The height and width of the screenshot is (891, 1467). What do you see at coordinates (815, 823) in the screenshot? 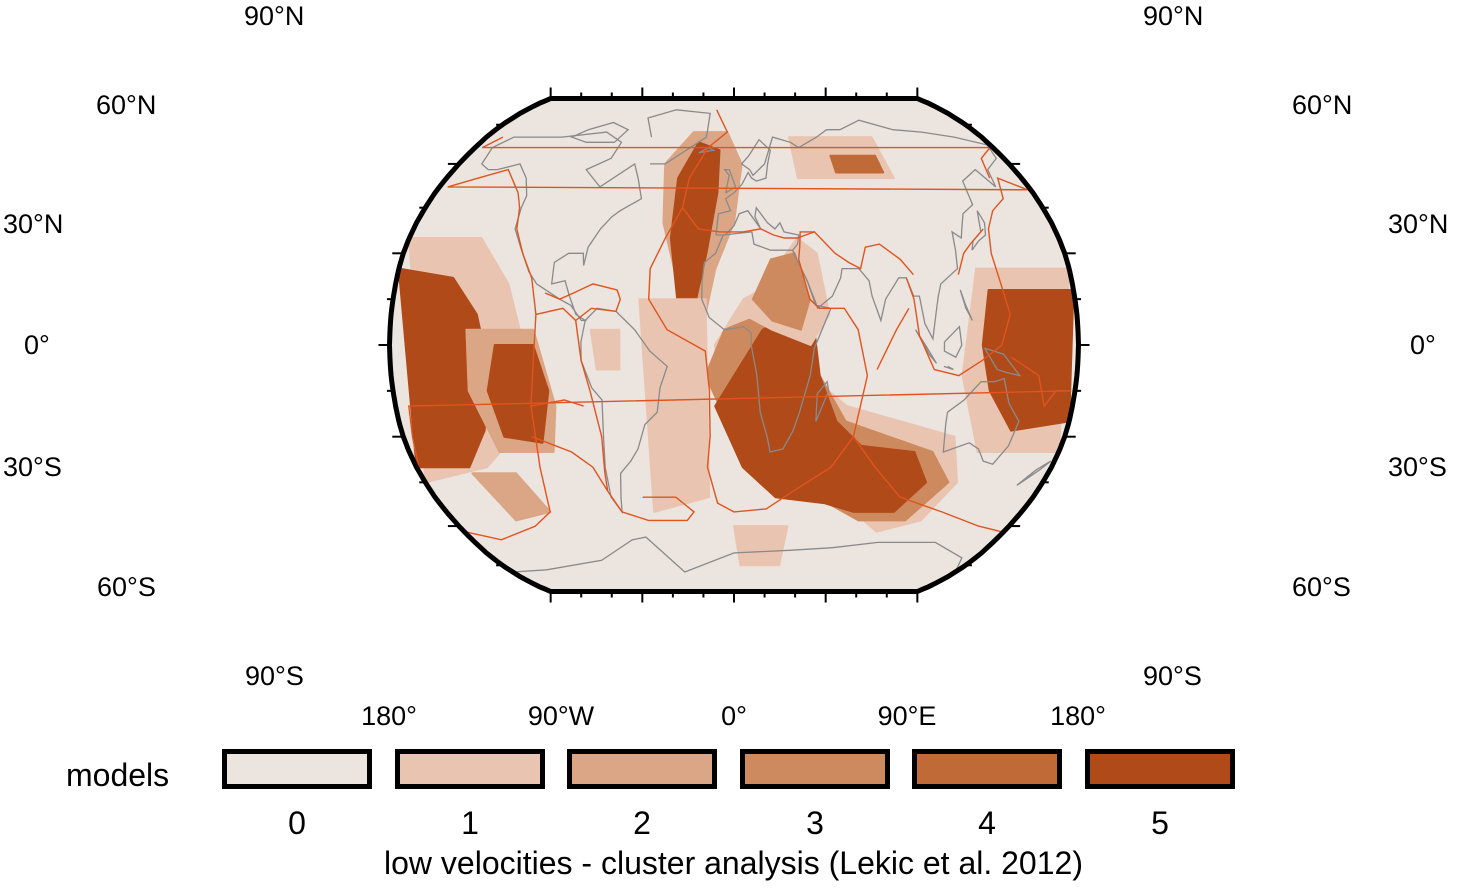
I see `legend-label-3: 3` at bounding box center [815, 823].